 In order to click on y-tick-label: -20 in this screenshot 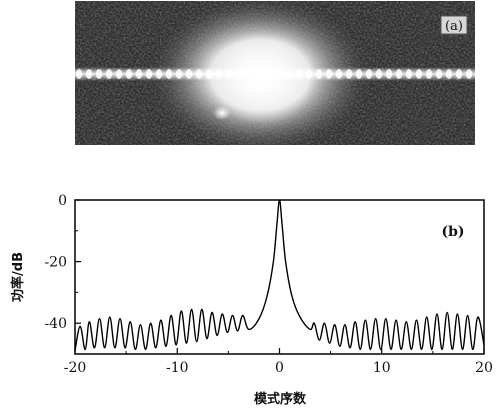, I will do `click(55, 263)`.